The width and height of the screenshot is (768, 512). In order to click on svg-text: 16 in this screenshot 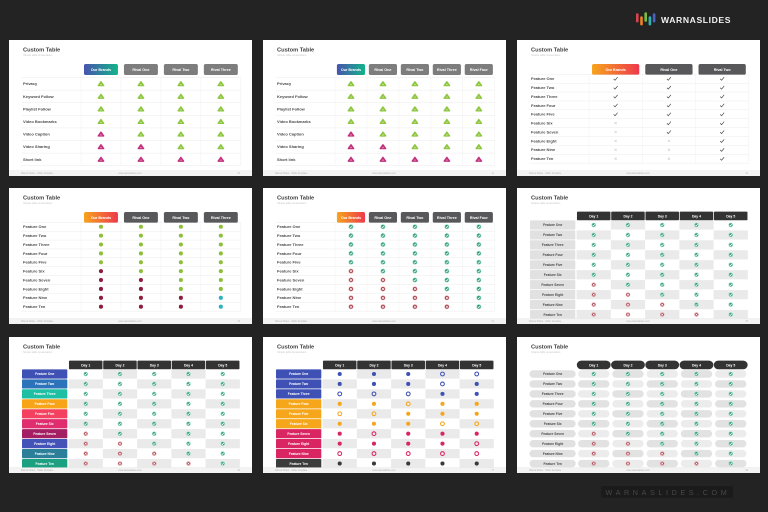, I will do `click(238, 470)`.